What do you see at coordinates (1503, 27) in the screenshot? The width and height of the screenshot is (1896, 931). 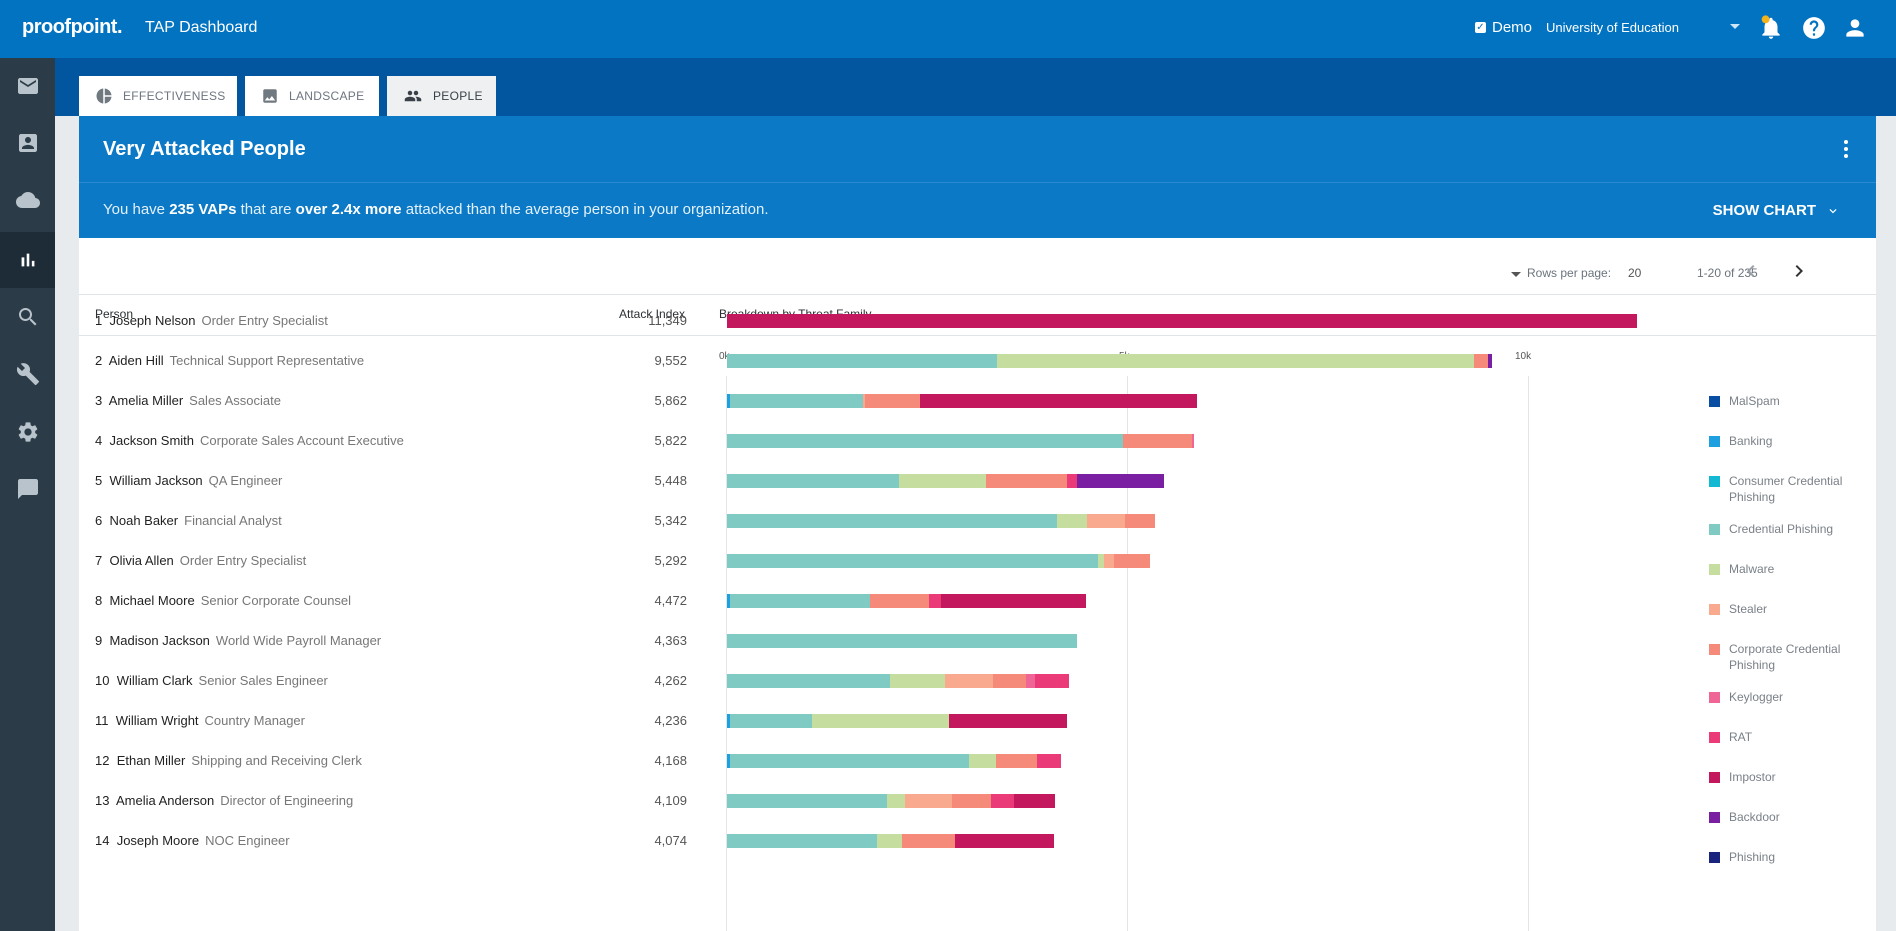 I see `demo-toggle: ✓ Demo` at bounding box center [1503, 27].